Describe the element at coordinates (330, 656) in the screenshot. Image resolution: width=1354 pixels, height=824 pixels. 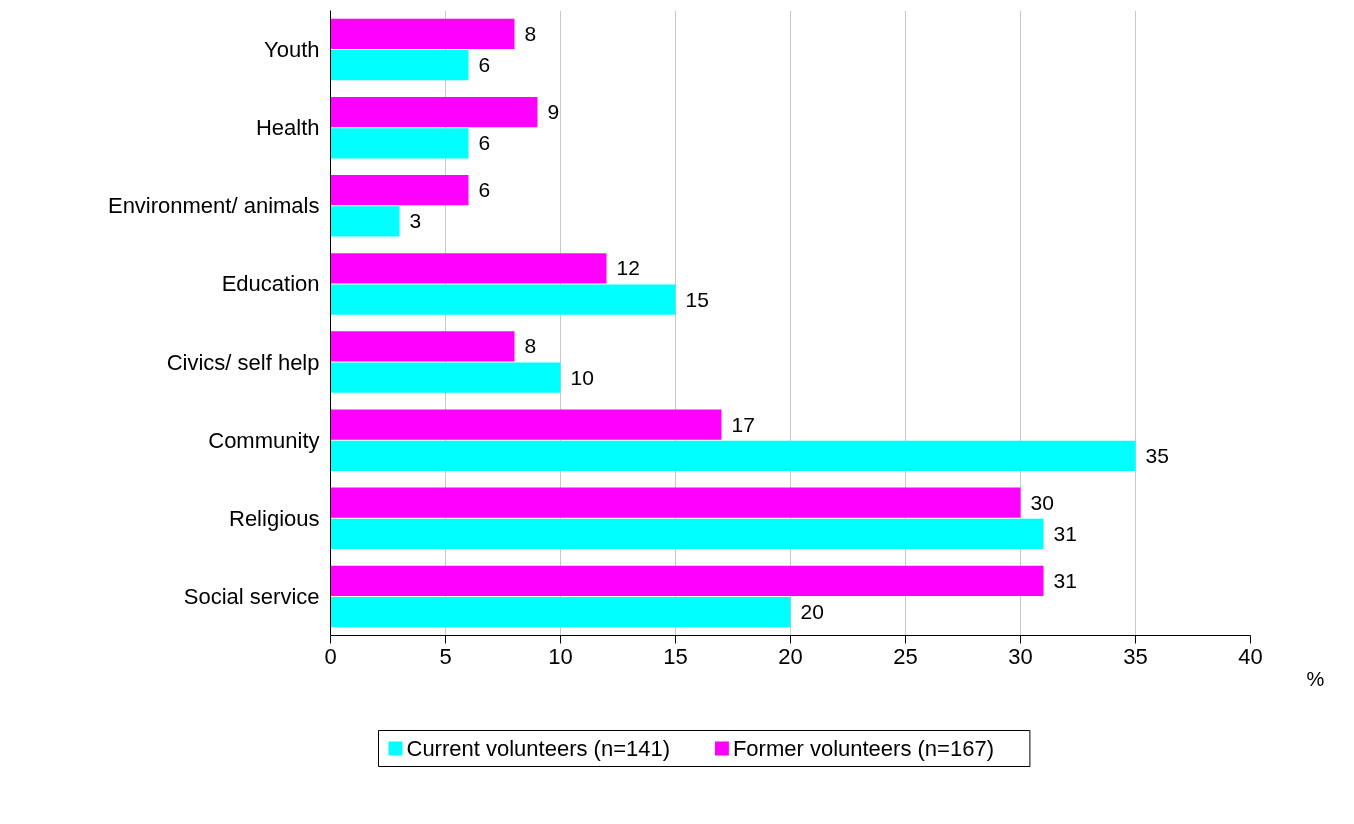
I see `x-tick-label: 0` at that location.